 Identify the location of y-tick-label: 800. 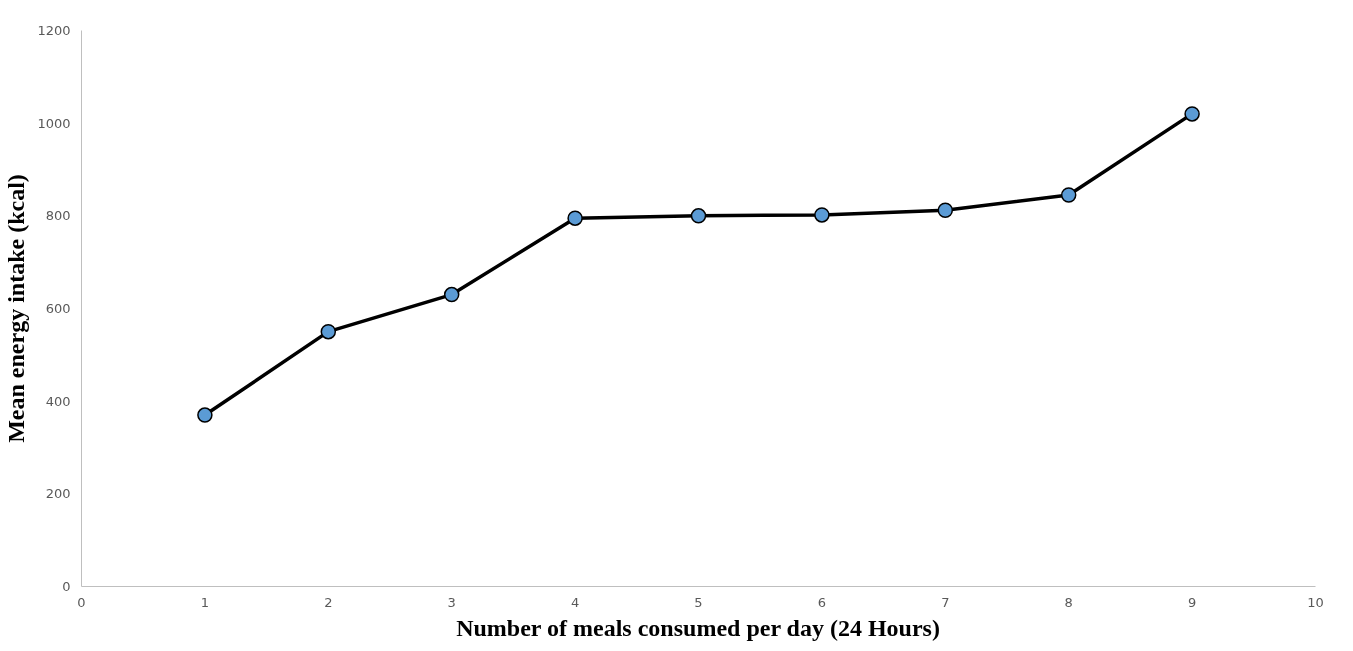
(58, 216).